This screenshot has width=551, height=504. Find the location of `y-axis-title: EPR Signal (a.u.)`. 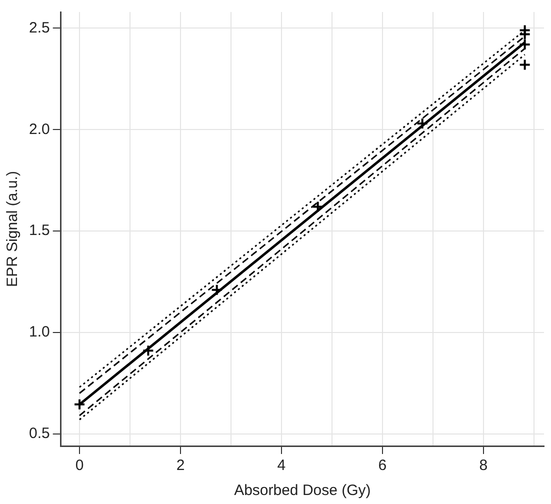

y-axis-title: EPR Signal (a.u.) is located at coordinates (13, 229).